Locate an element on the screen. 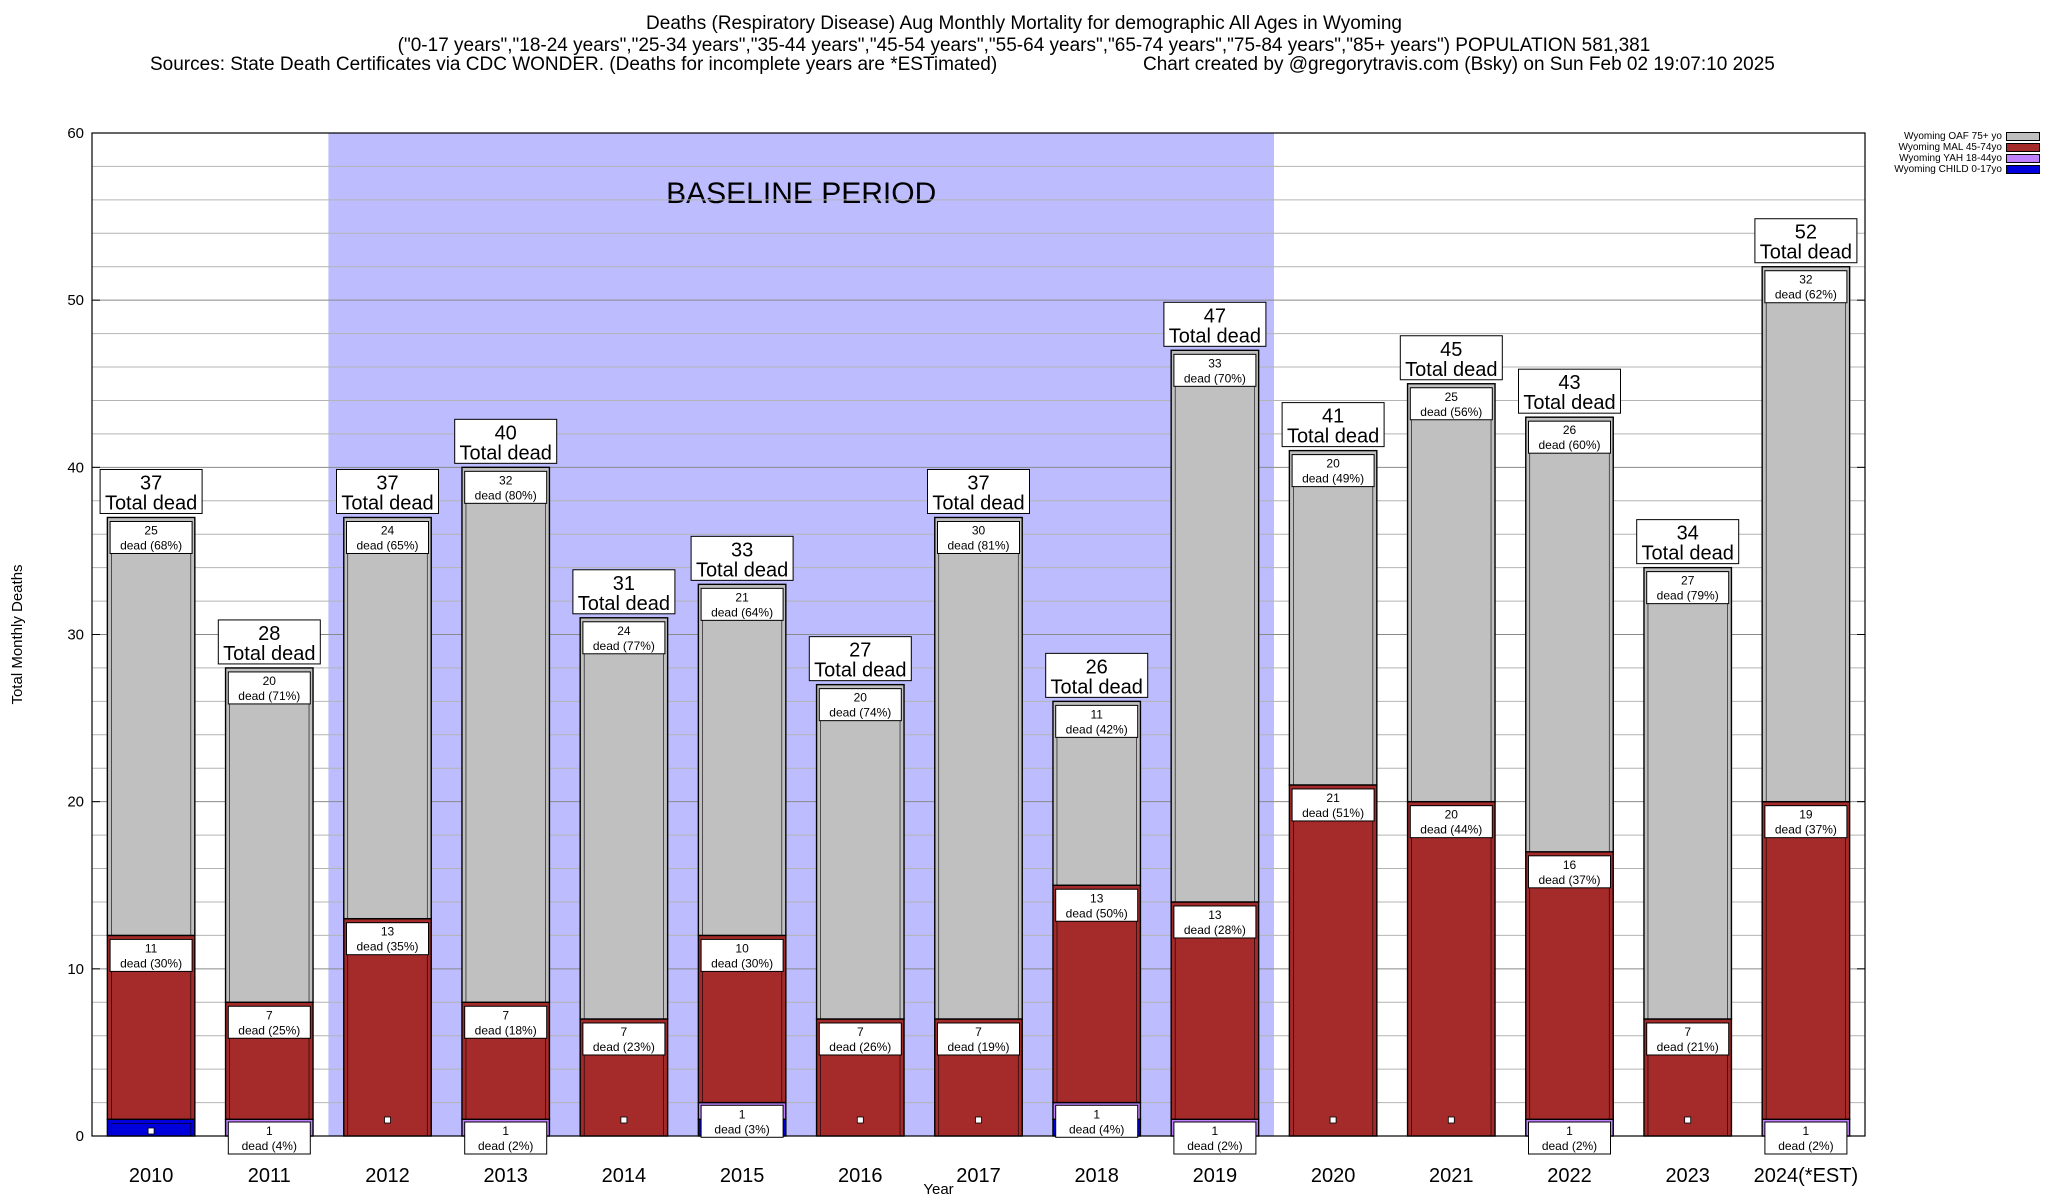 The height and width of the screenshot is (1200, 2048). segment-label-percent: dead (4%) is located at coordinates (1096, 1129).